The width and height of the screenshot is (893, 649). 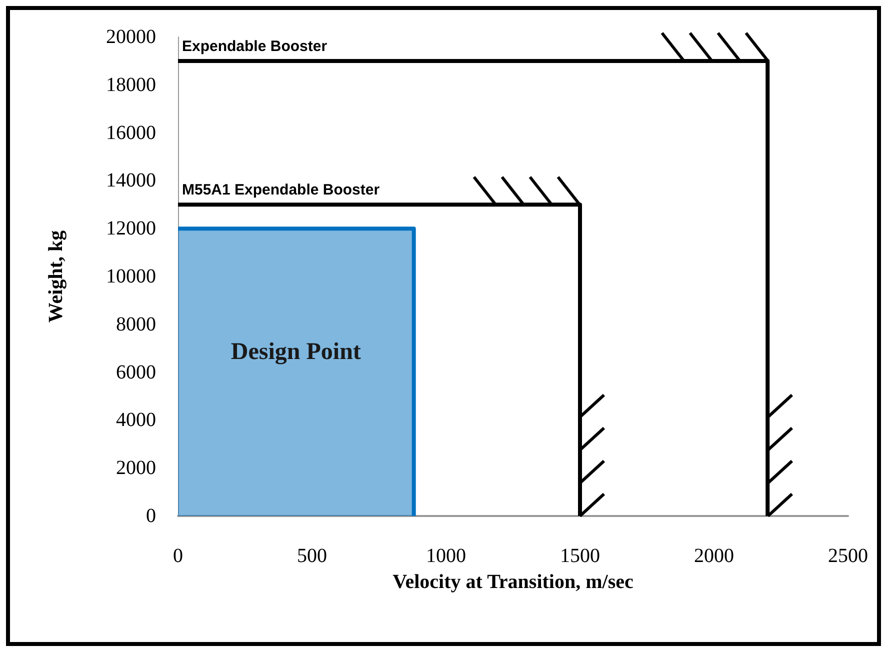 I want to click on x-tick-label: 2500, so click(x=848, y=556).